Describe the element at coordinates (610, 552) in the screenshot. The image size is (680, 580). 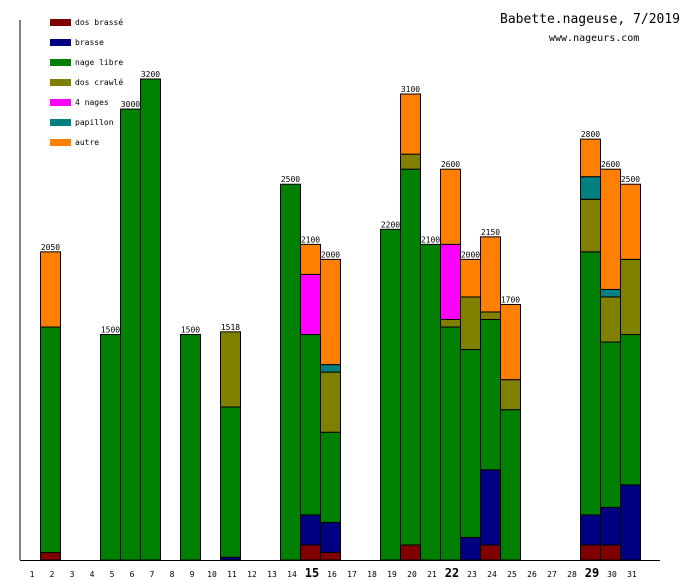
I see `bar-segment-day-30-dos-brassé` at that location.